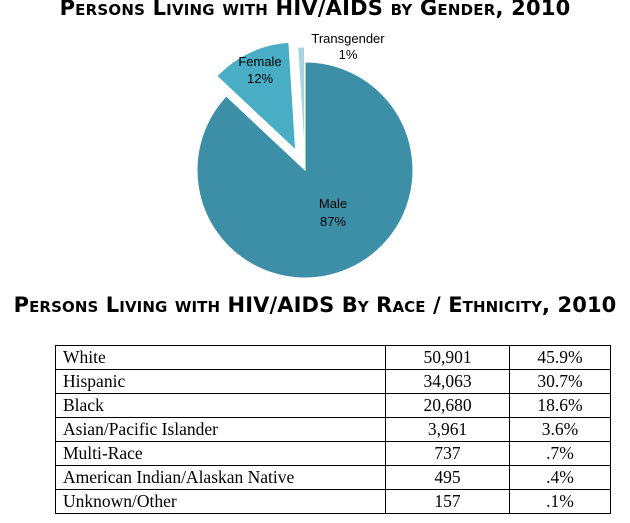 This screenshot has width=630, height=523. Describe the element at coordinates (301, 101) in the screenshot. I see `pie-slice-transgender` at that location.